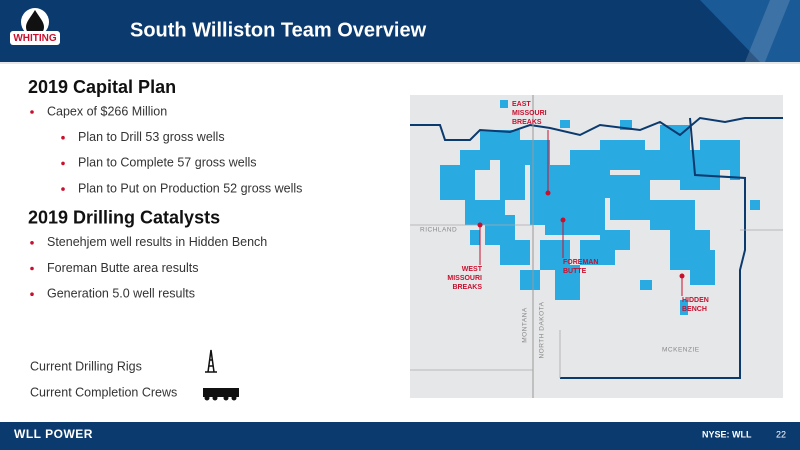  What do you see at coordinates (580, 262) in the screenshot?
I see `area-label: FOREMAN` at bounding box center [580, 262].